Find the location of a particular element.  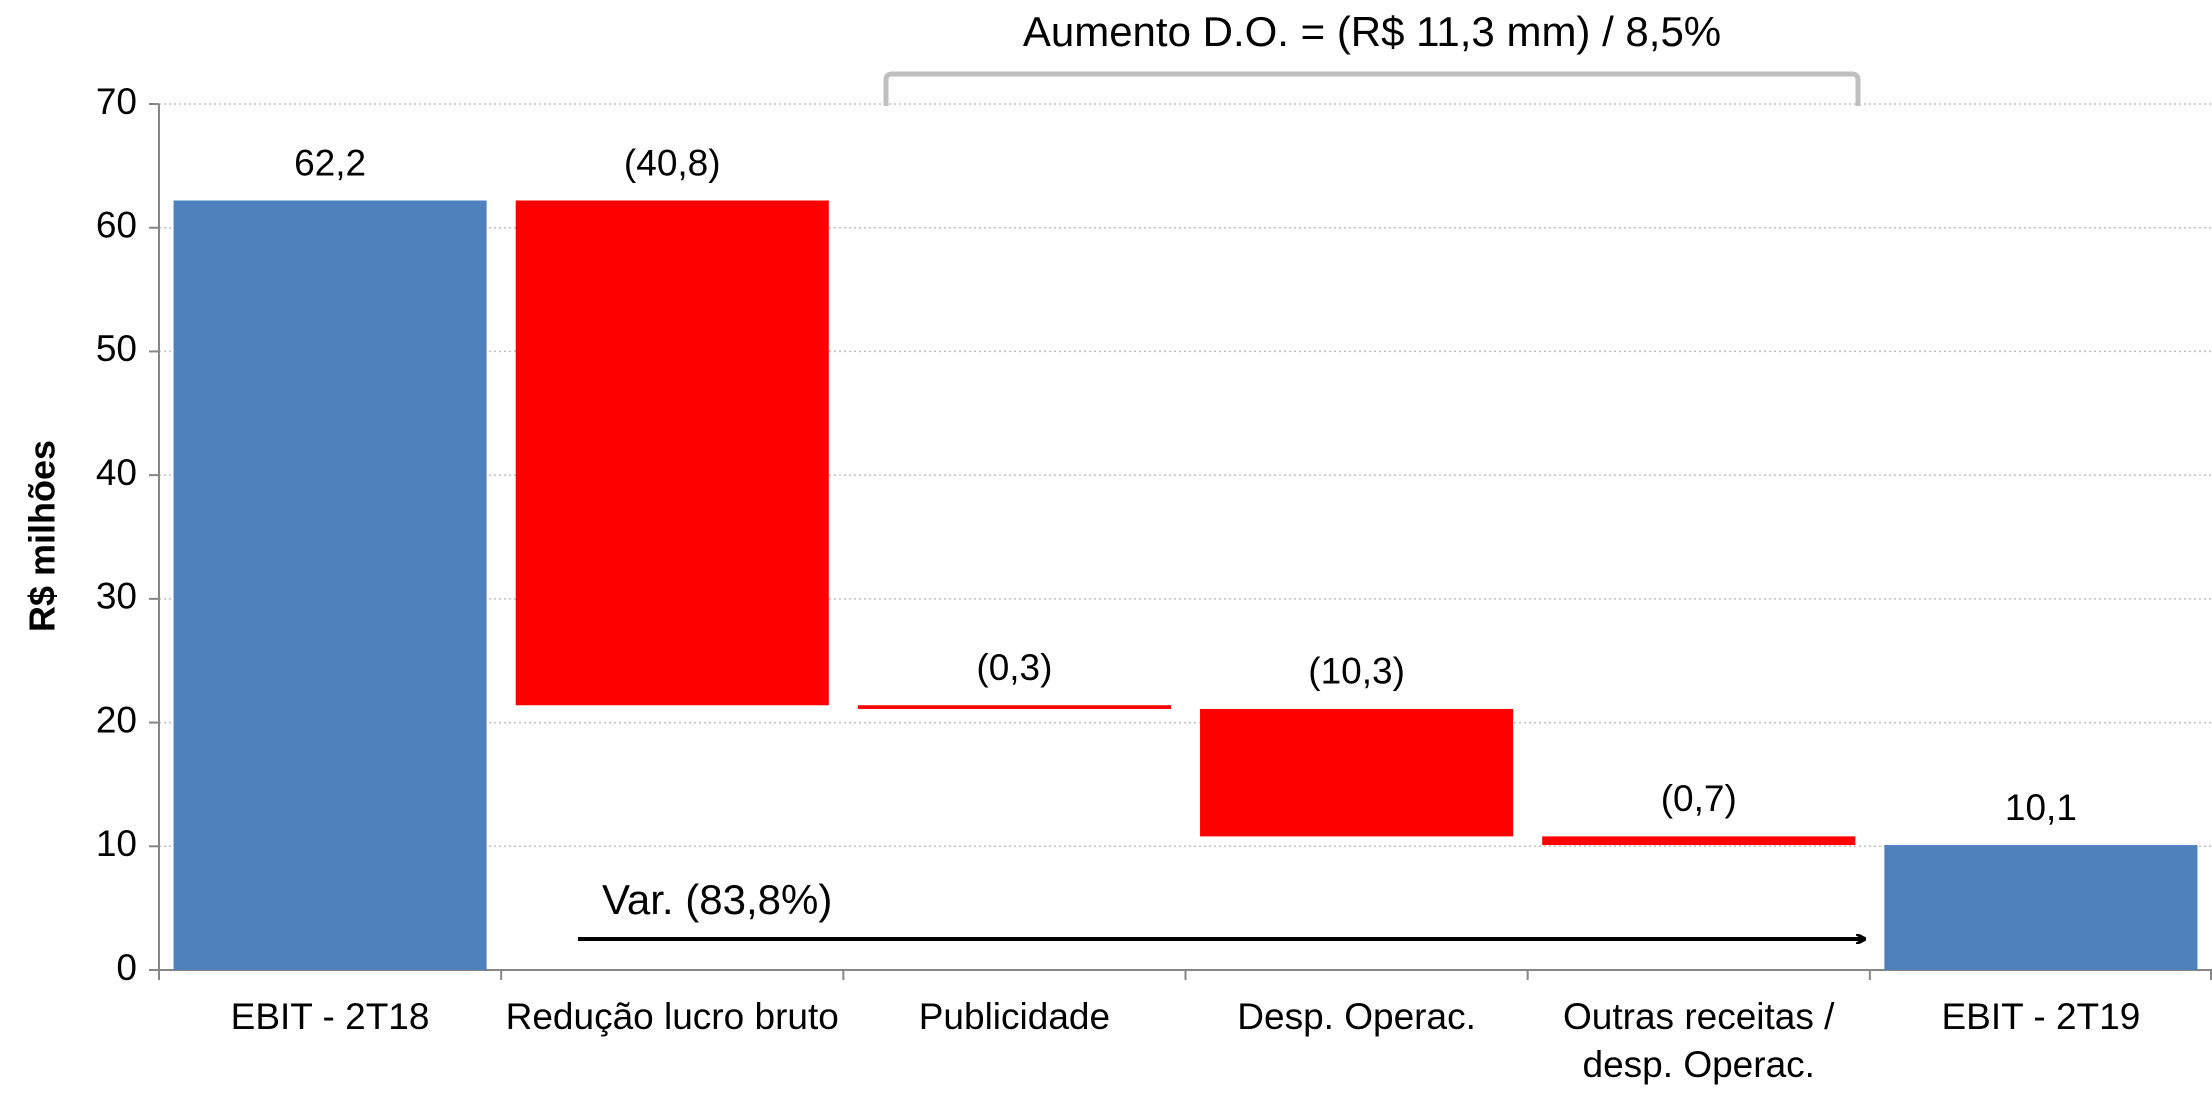

y-axis-label: R$ milhões is located at coordinates (42, 536).